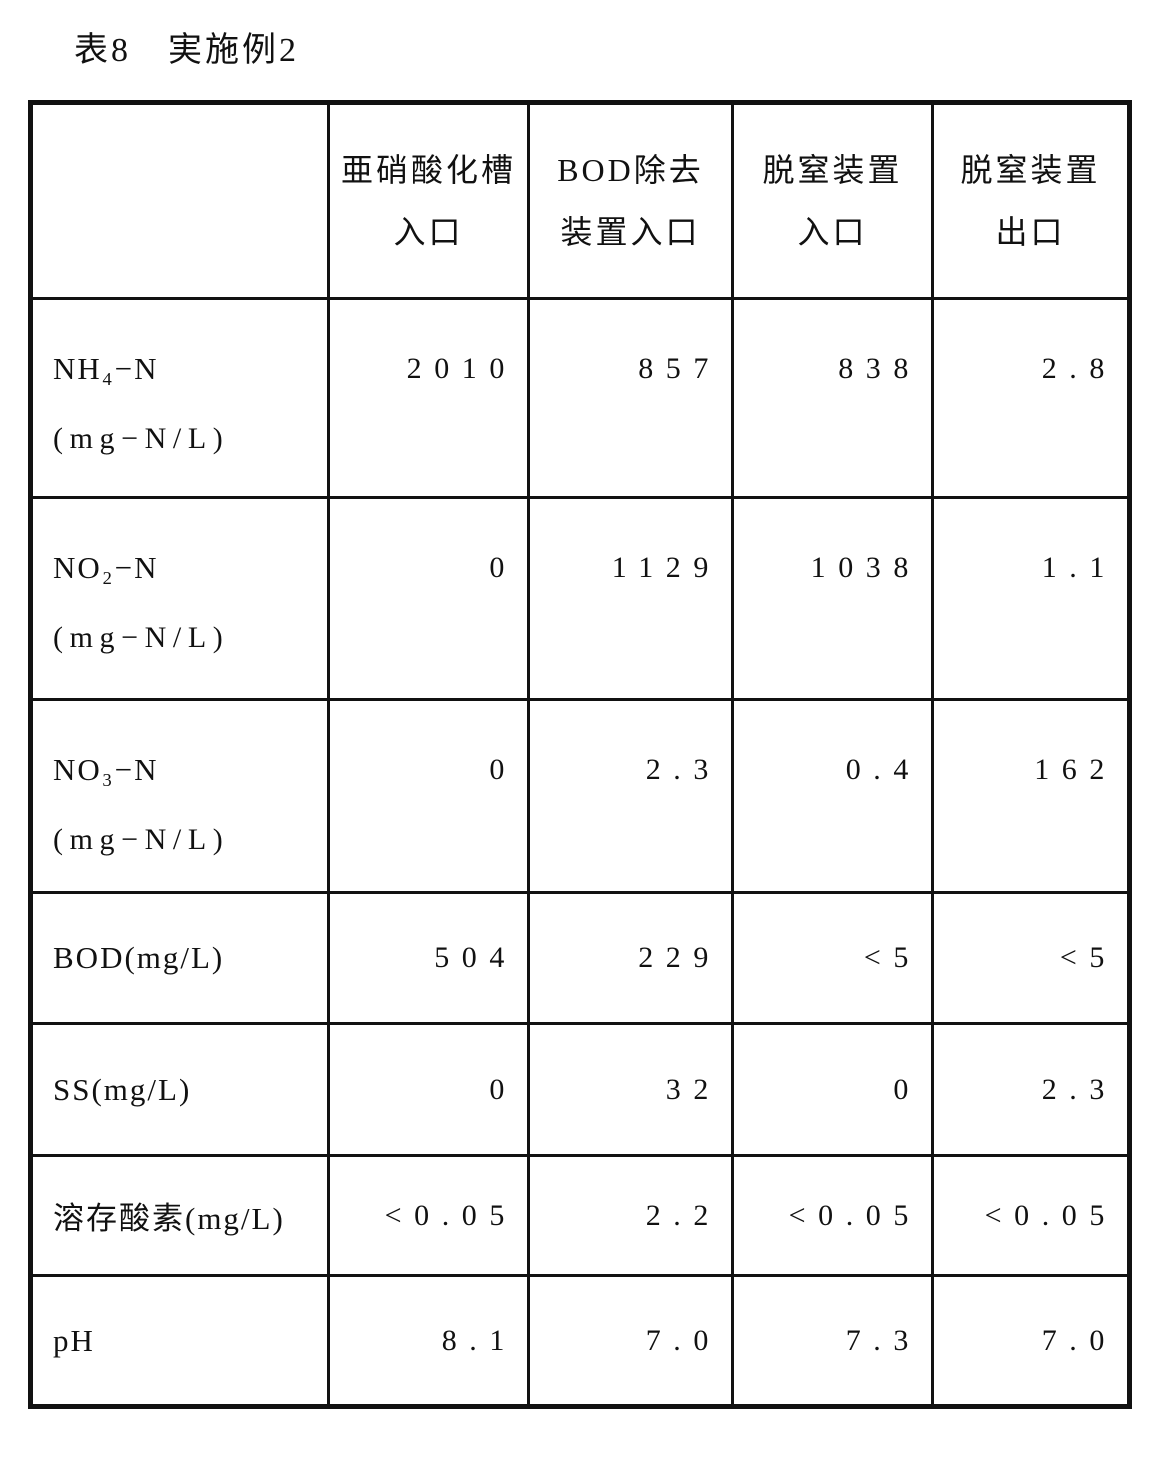  What do you see at coordinates (179, 200) in the screenshot?
I see `column-header-empty` at bounding box center [179, 200].